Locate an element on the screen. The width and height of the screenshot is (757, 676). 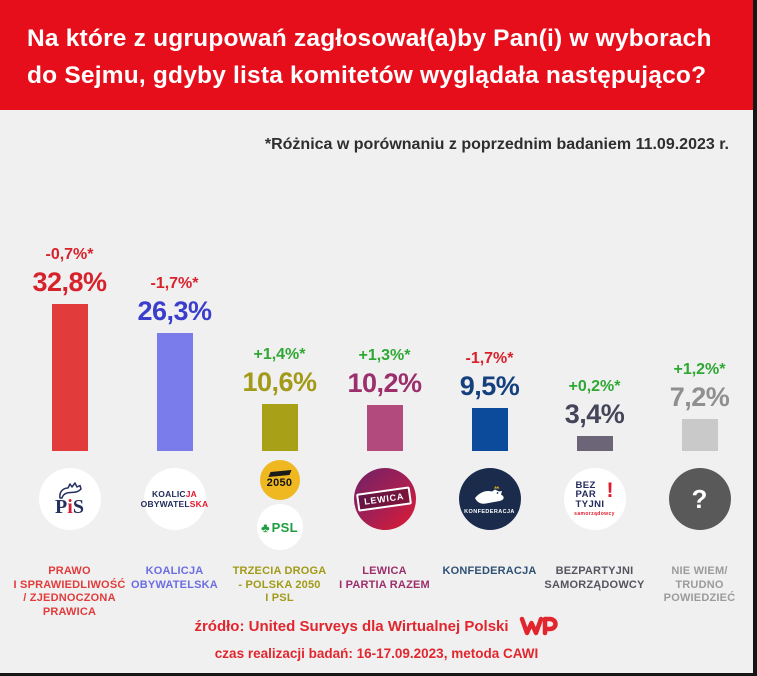
bar-area: +1,2%* 7,2% is located at coordinates (699, 315).